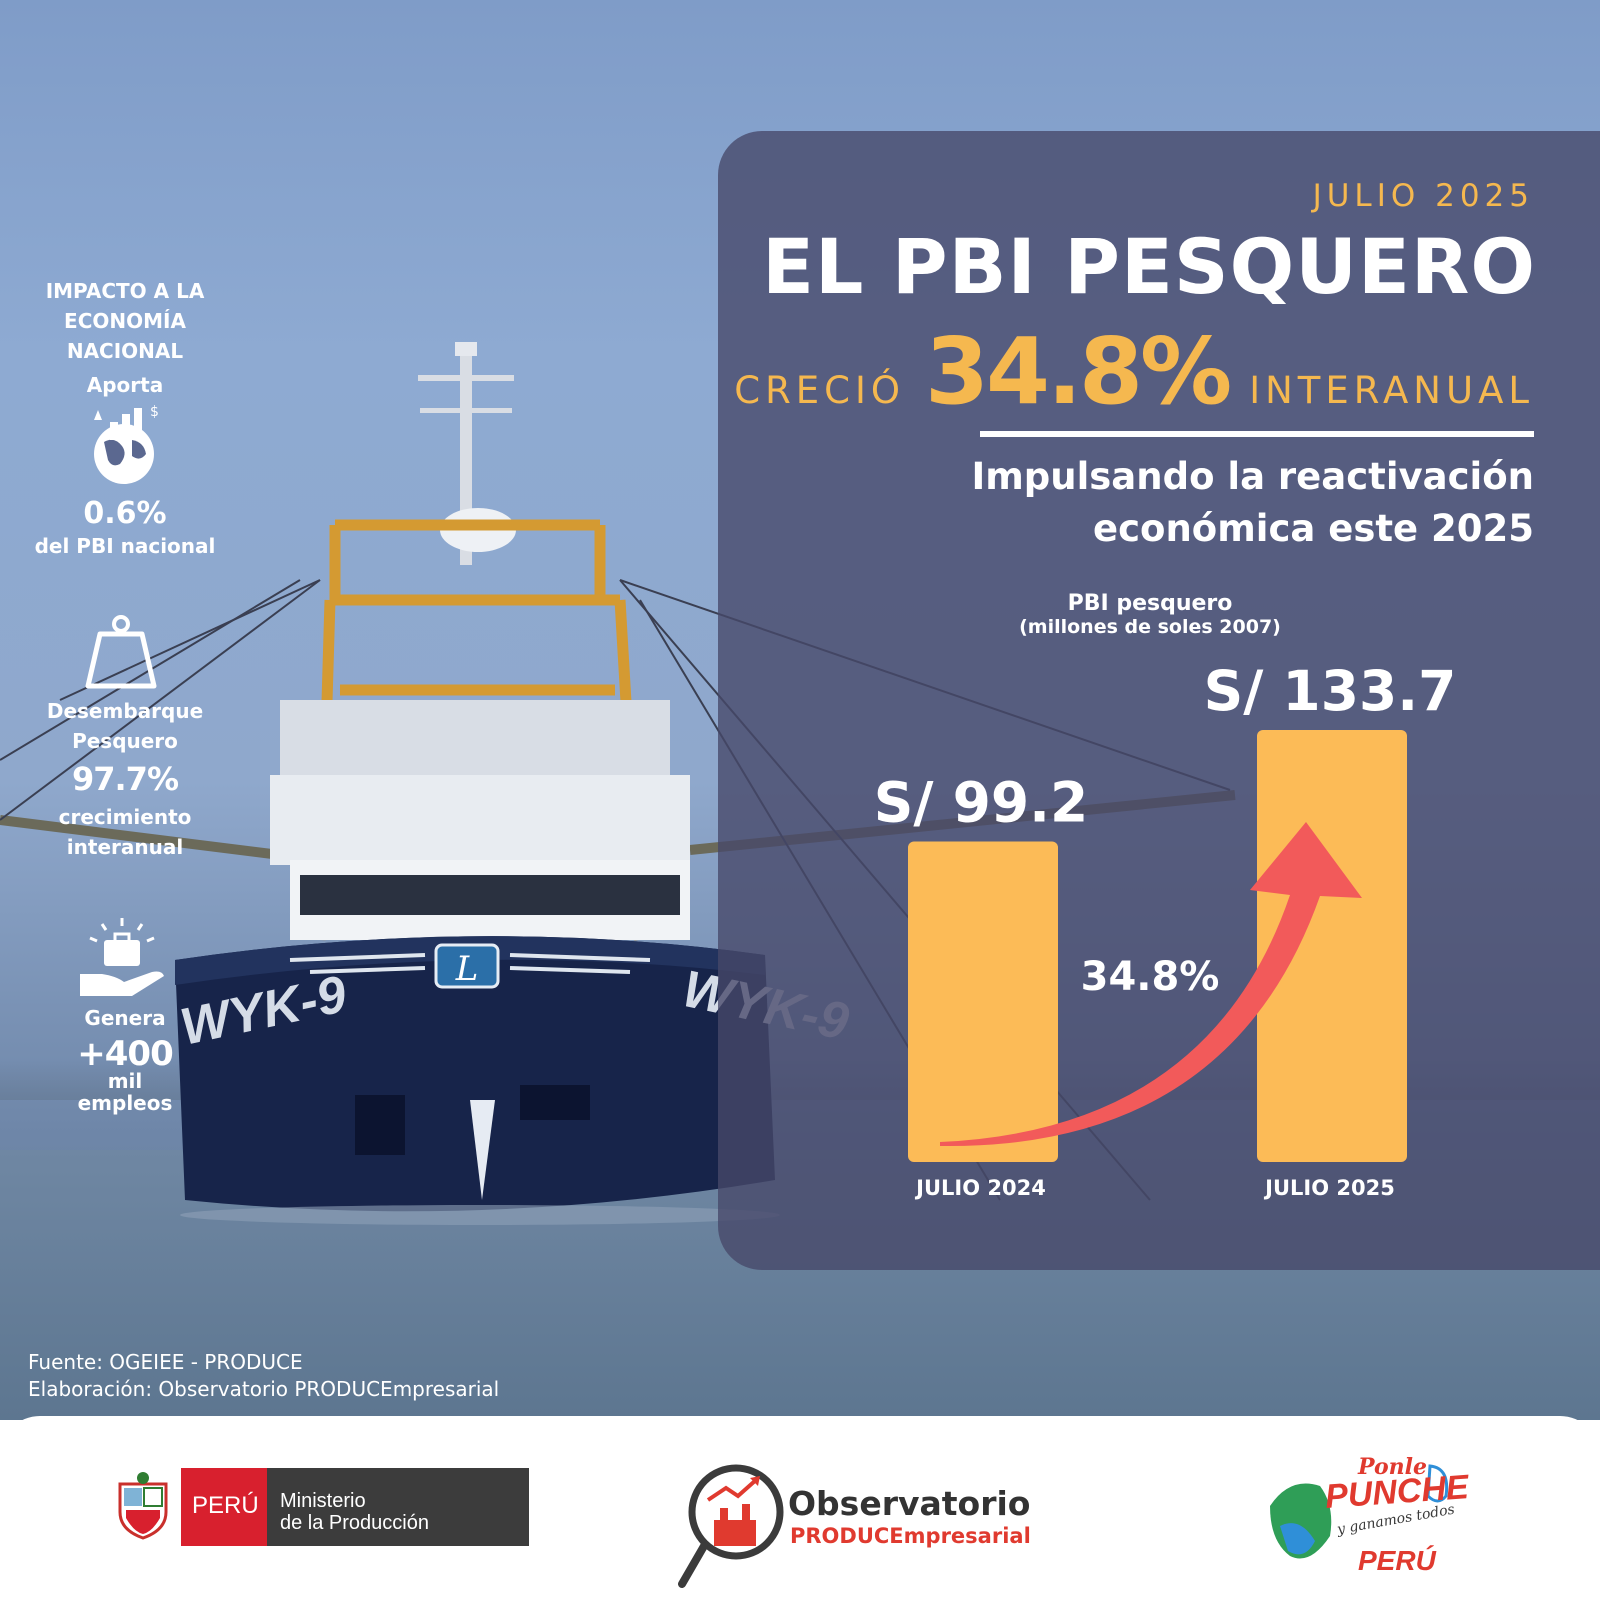  Describe the element at coordinates (125, 385) in the screenshot. I see `aporta-label: Aporta` at that location.